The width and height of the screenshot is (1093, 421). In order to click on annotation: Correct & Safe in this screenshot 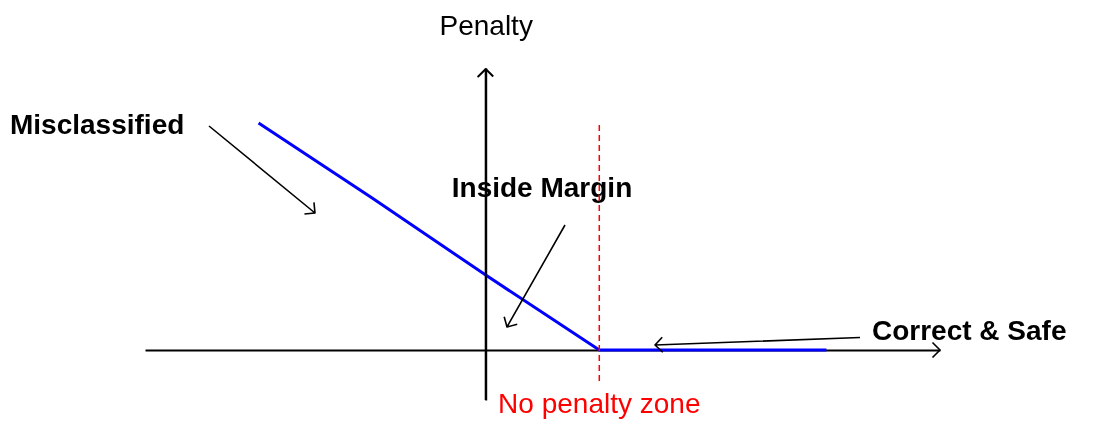, I will do `click(969, 330)`.